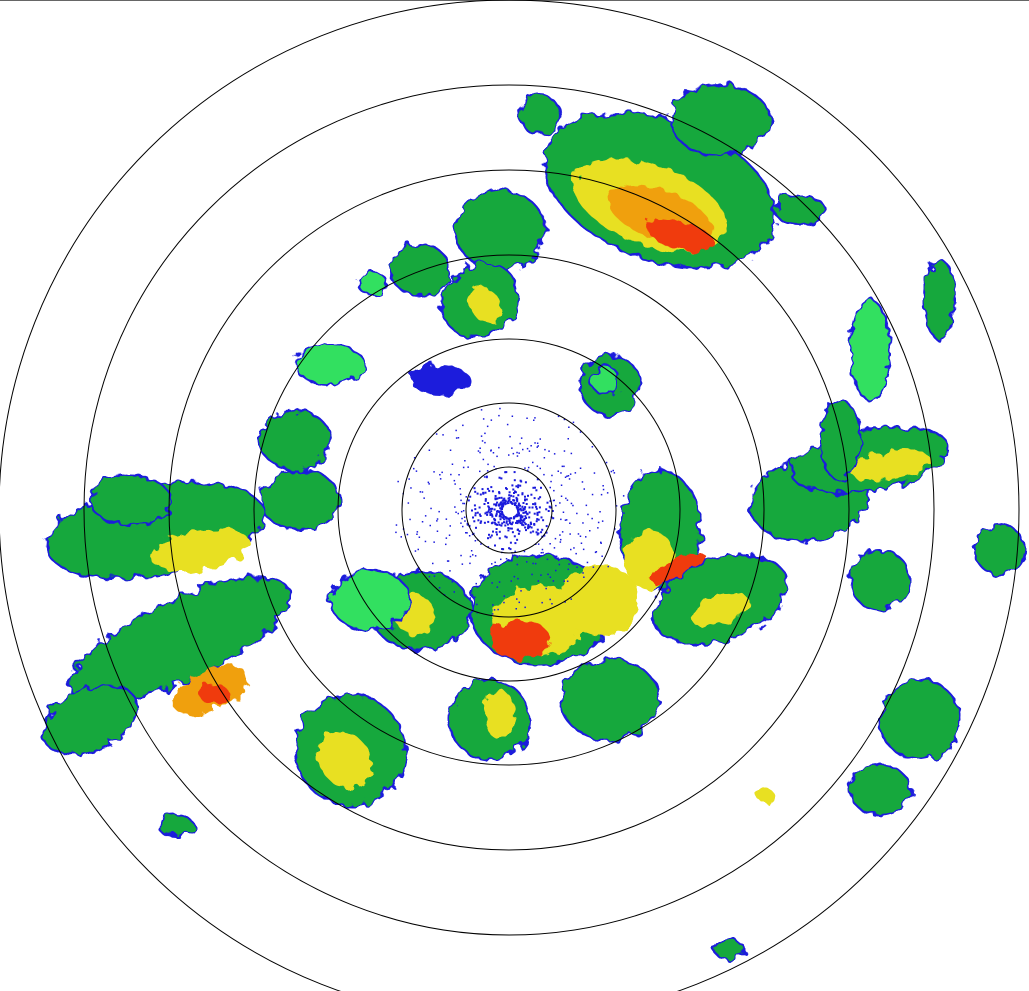 The height and width of the screenshot is (991, 1029). Describe the element at coordinates (372, 283) in the screenshot. I see `echo-light_green` at that location.